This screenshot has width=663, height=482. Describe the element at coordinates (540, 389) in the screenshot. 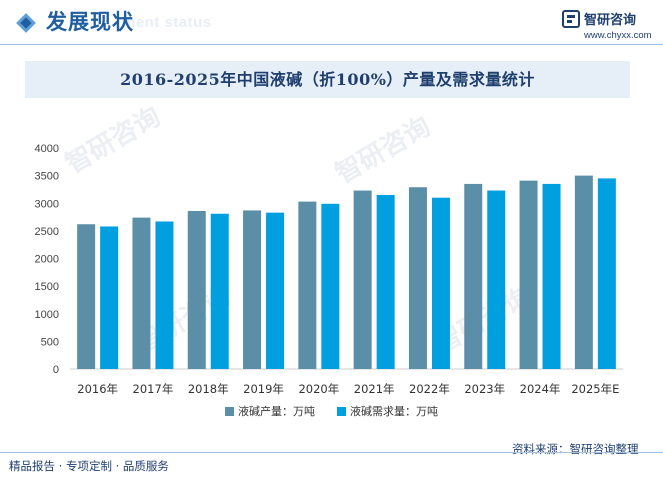

I see `x-tick-label: 2024年` at that location.